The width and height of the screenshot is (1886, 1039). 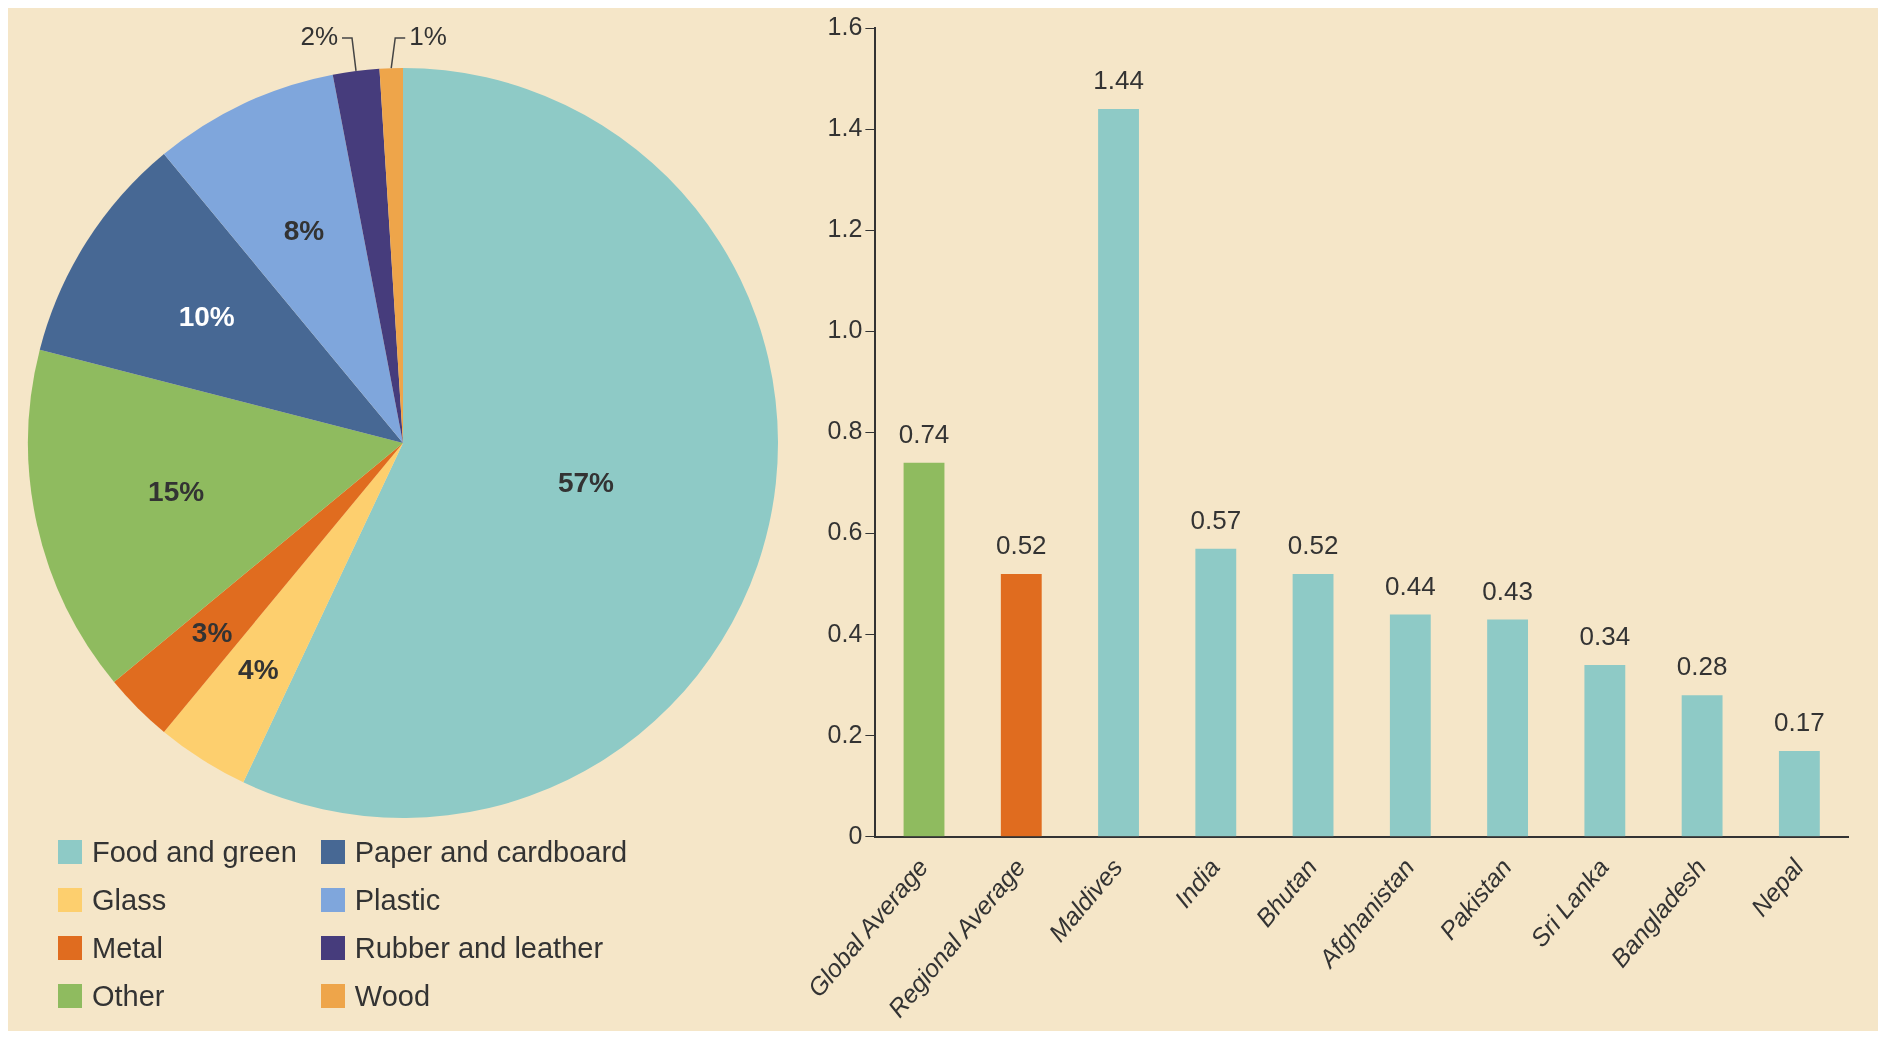 I want to click on y-tick-label: 1.0, so click(x=845, y=329).